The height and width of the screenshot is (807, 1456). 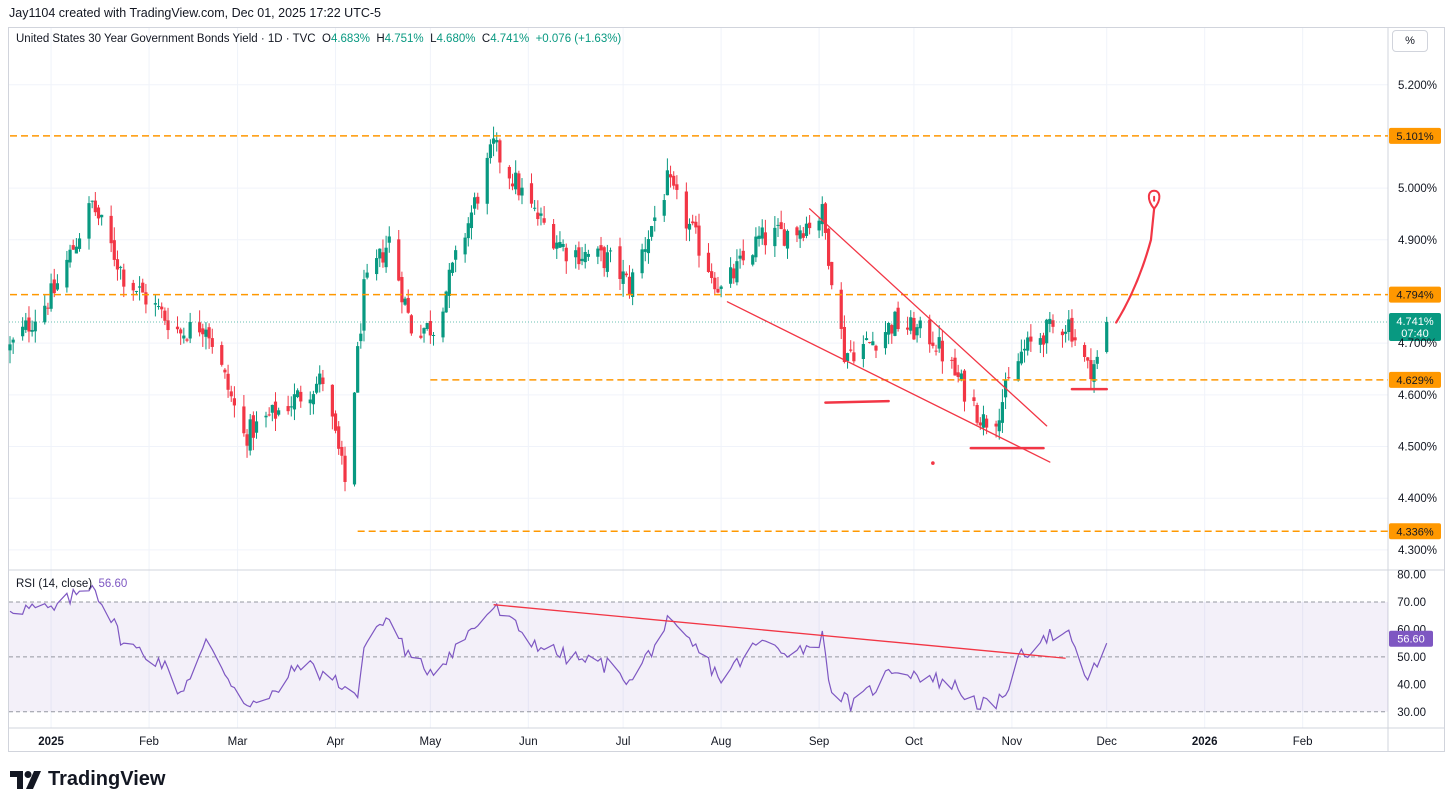 I want to click on time-tick-label: Apr, so click(x=336, y=742).